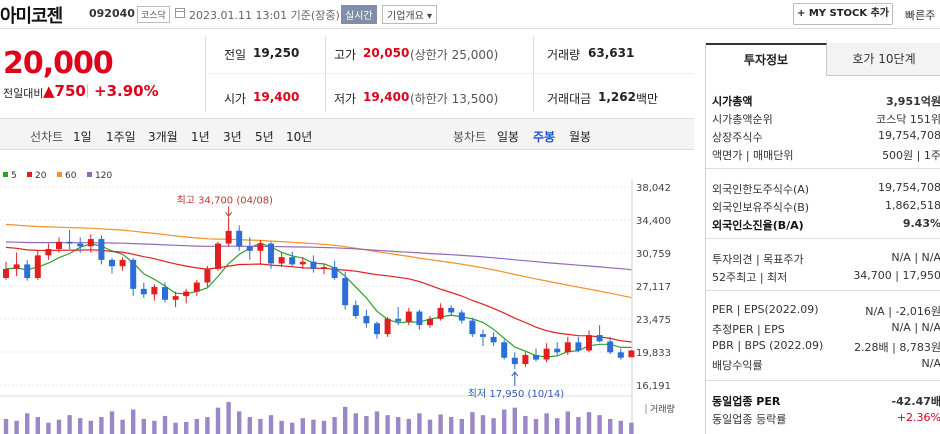  What do you see at coordinates (264, 137) in the screenshot?
I see `tab-5y: 5년` at bounding box center [264, 137].